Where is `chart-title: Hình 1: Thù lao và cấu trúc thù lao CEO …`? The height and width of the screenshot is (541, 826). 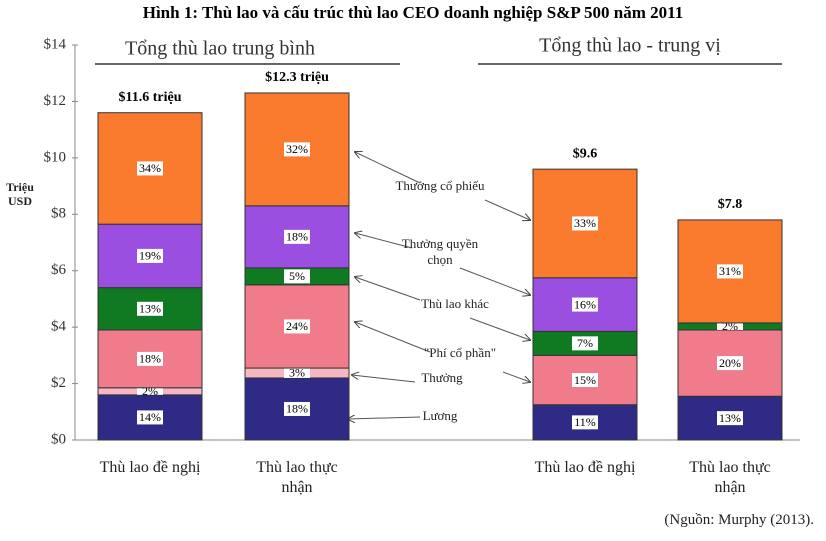
chart-title: Hình 1: Thù lao và cấu trúc thù lao CEO … is located at coordinates (413, 12).